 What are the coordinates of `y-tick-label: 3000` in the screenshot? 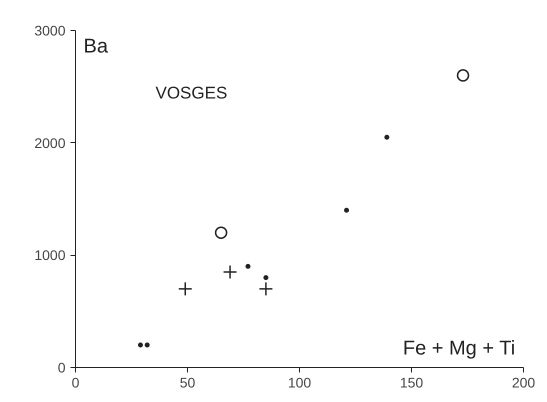 It's located at (50, 30).